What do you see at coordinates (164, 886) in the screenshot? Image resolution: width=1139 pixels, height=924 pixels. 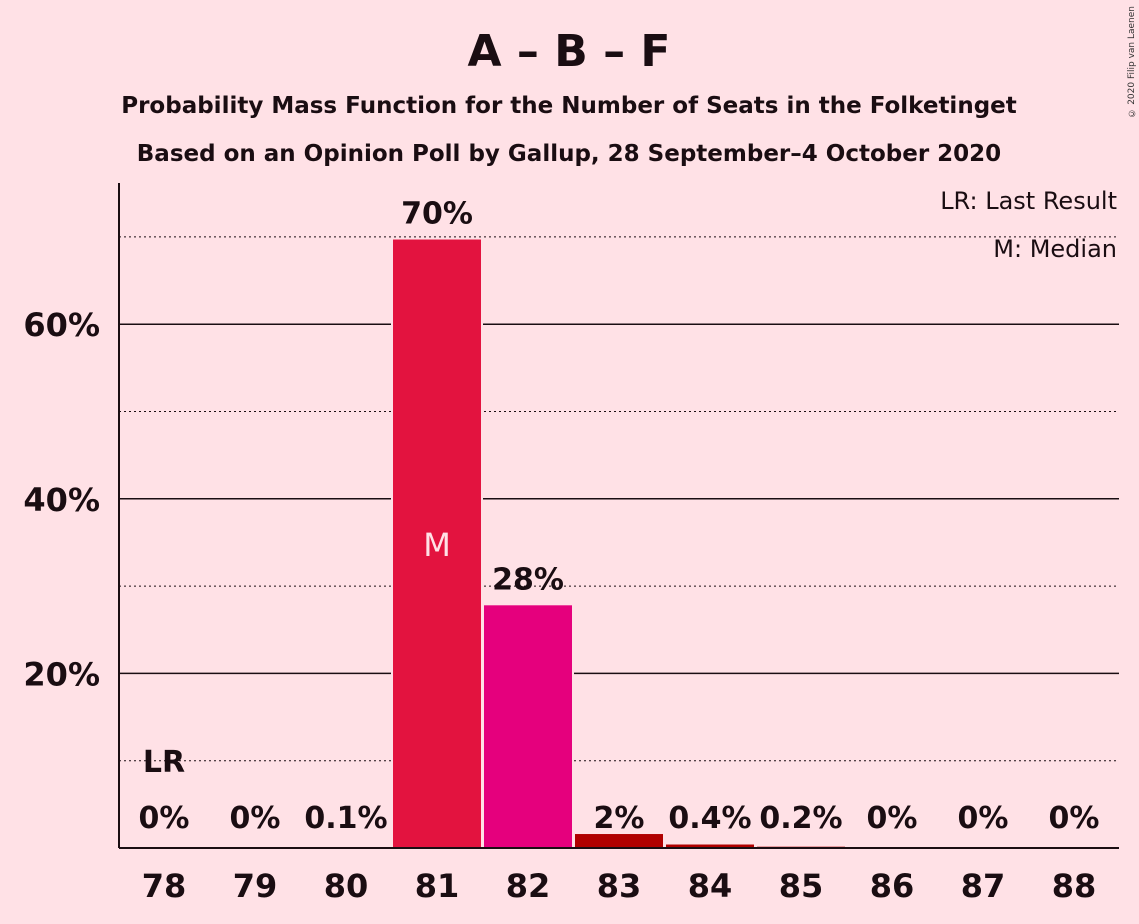 I see `x-tick-label: 78` at bounding box center [164, 886].